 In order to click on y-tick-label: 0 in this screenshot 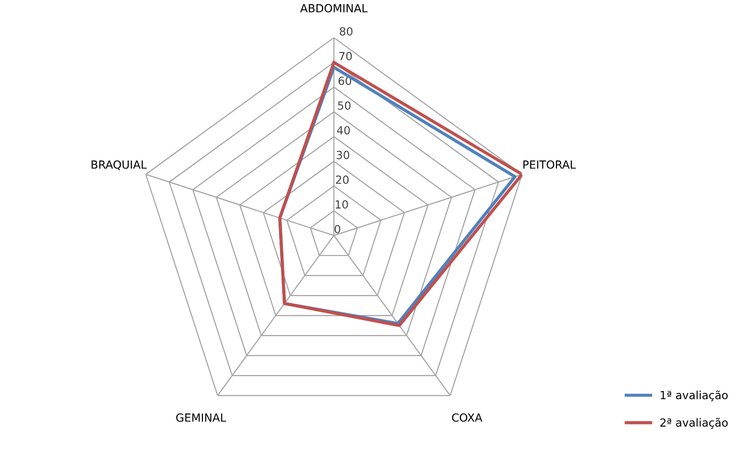, I will do `click(337, 229)`.